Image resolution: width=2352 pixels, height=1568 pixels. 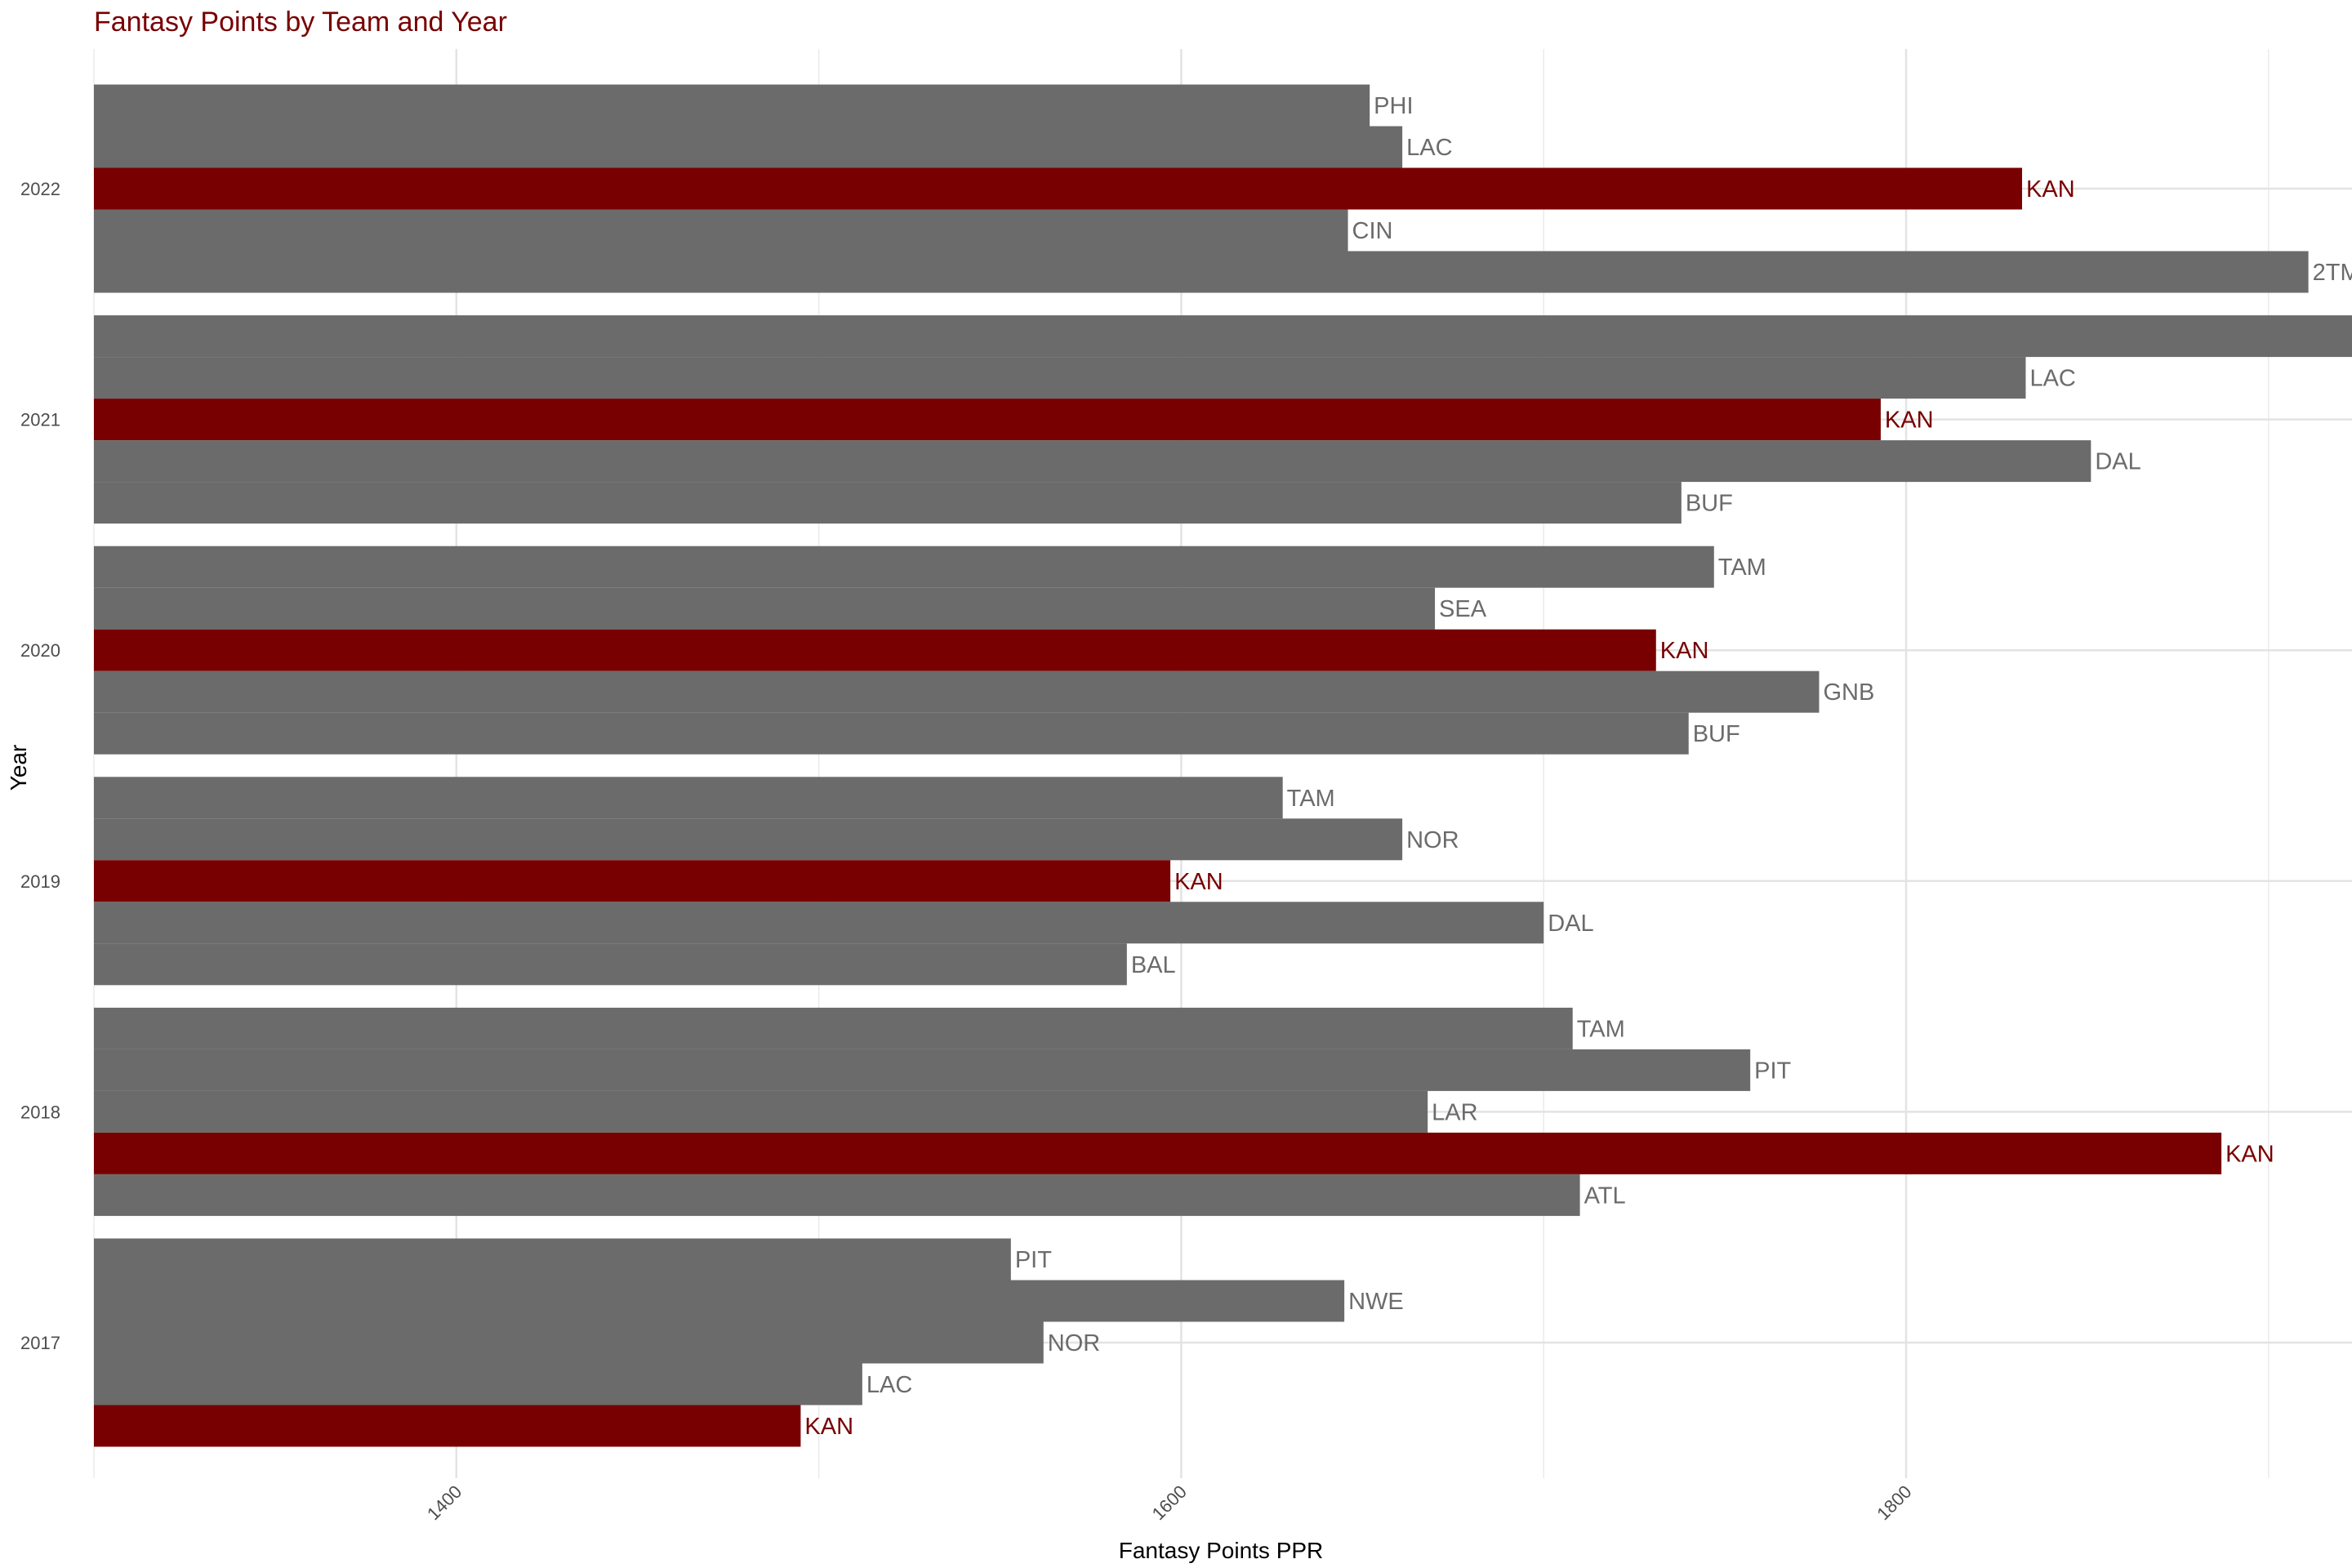 What do you see at coordinates (1605, 1196) in the screenshot?
I see `bar-label: ATL` at bounding box center [1605, 1196].